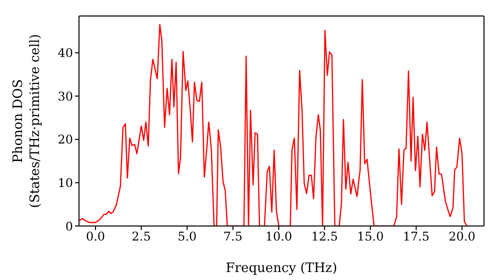 The image size is (500, 280). What do you see at coordinates (416, 237) in the screenshot?
I see `x-tick-label: 17.5` at bounding box center [416, 237].